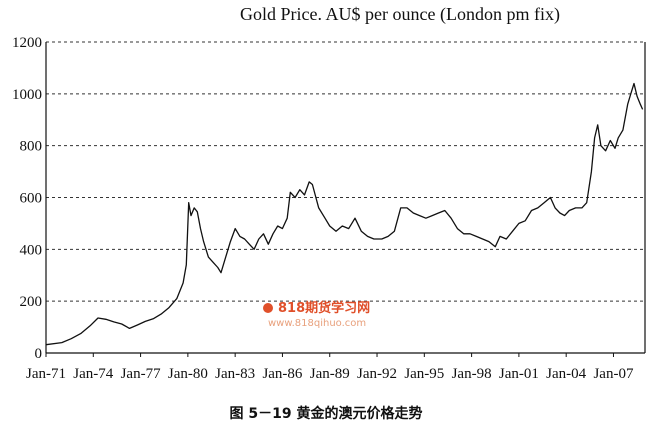  I want to click on x-tick-label-1974: Jan-74, so click(93, 374).